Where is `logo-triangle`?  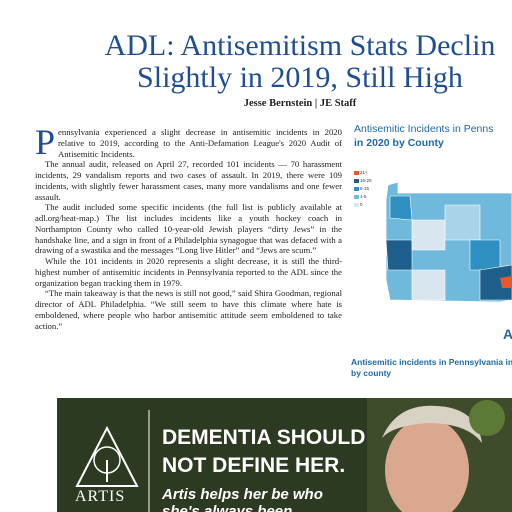 logo-triangle is located at coordinates (107, 456).